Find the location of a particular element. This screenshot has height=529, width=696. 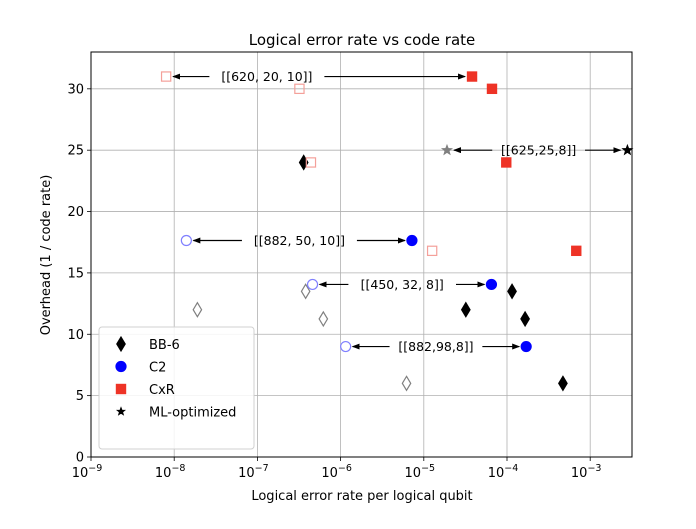

legend-marker-square is located at coordinates (121, 389).